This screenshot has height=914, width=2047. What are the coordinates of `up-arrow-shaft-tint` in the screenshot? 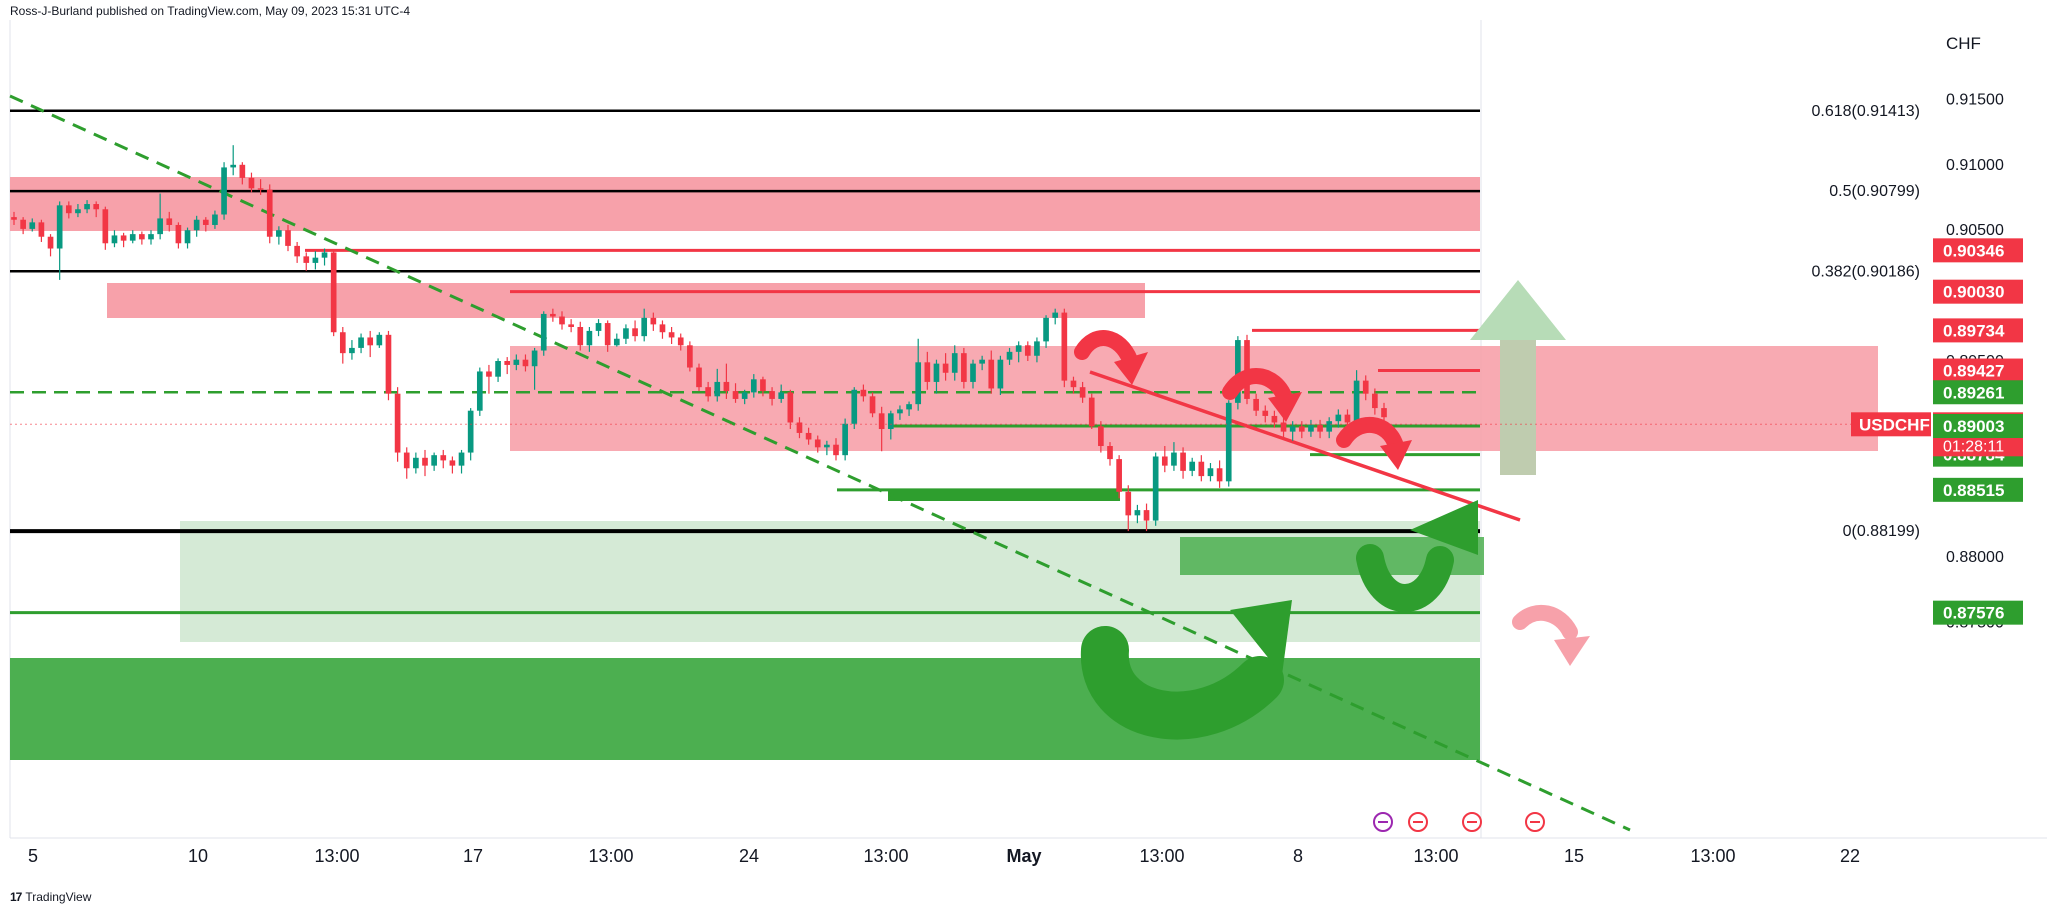 It's located at (1518, 407).